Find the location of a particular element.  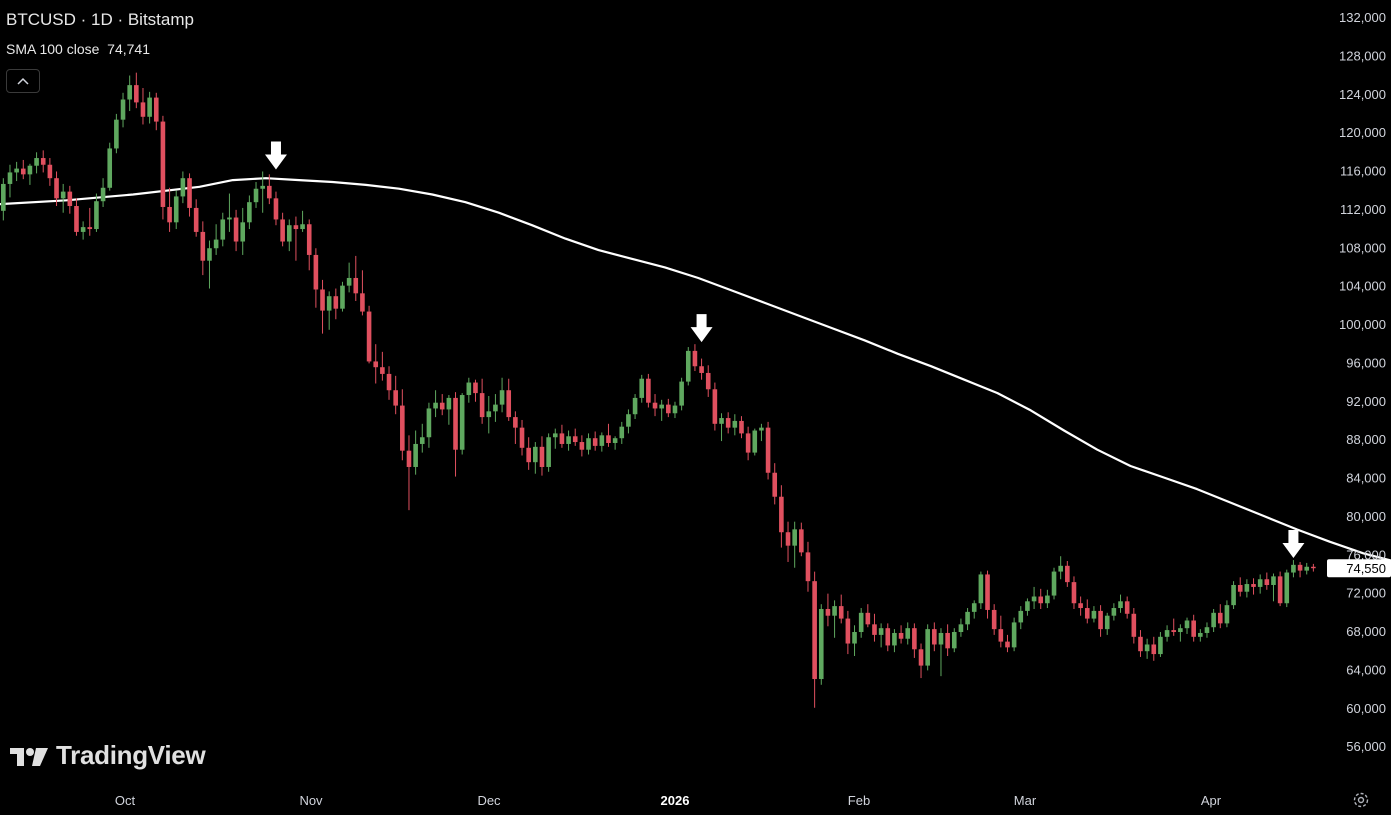

tradingview-logo: TradingView is located at coordinates (108, 755).